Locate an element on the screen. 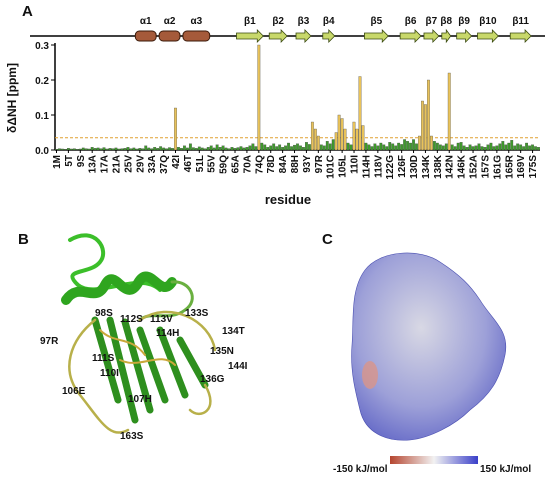  x-tick-label: 161G is located at coordinates (497, 167).